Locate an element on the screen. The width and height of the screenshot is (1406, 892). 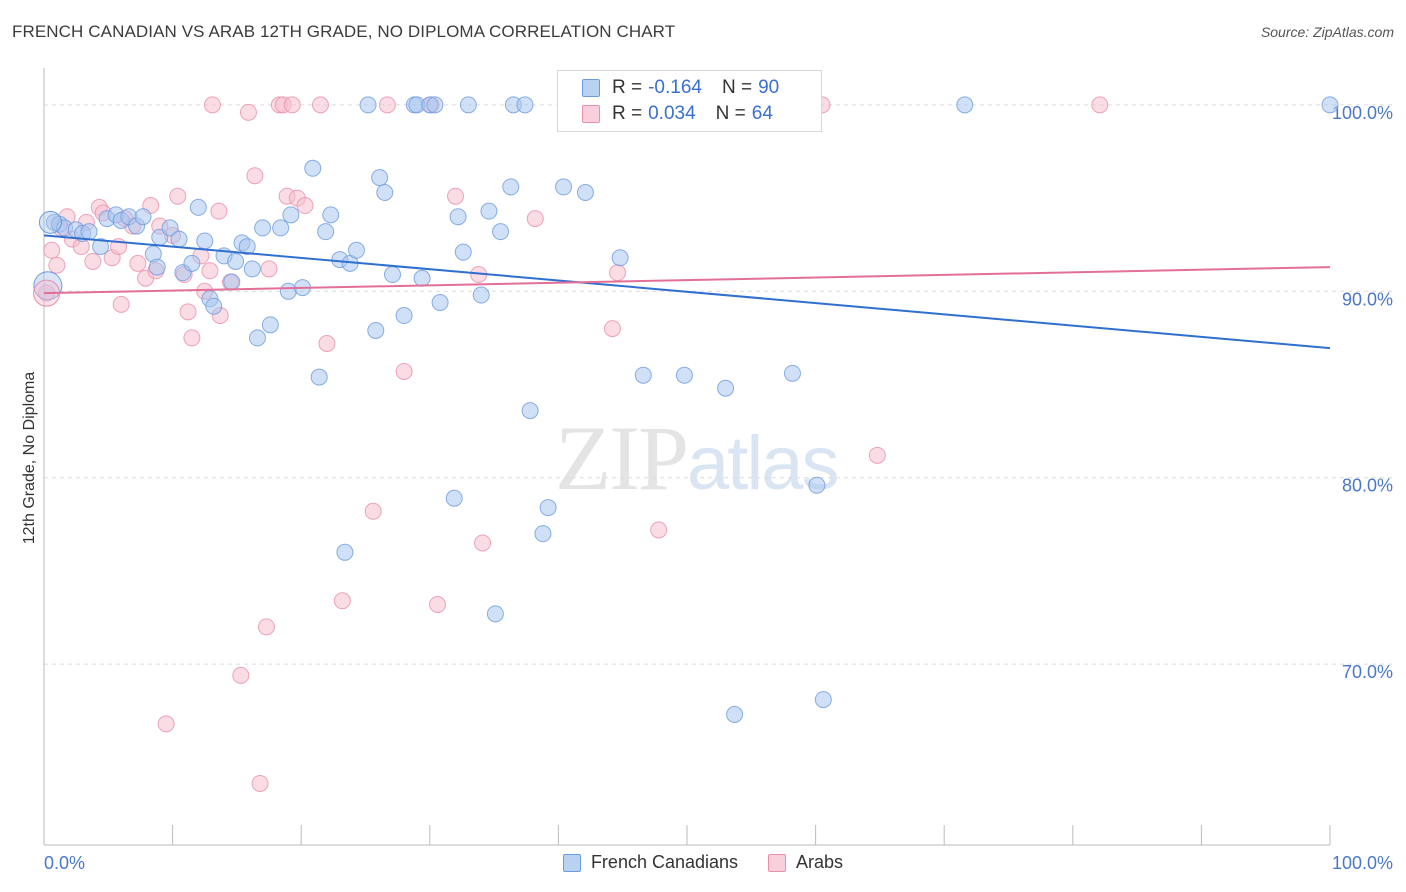
legend-item-french-canadians: French Canadians is located at coordinates (650, 862).